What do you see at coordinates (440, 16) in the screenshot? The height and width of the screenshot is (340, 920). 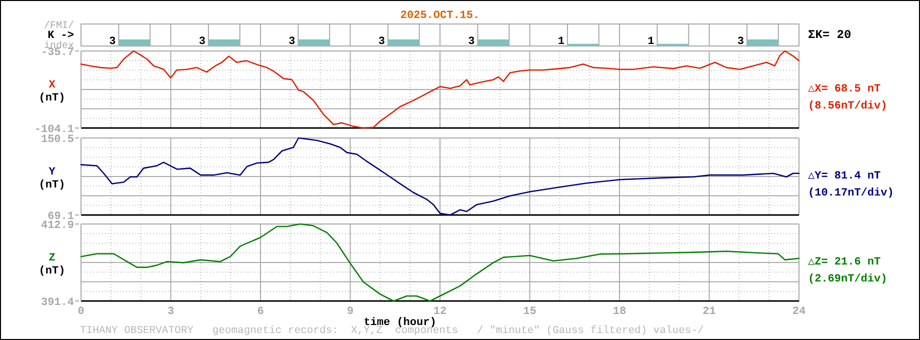 I see `chart-title: 2025.OCT.15.` at bounding box center [440, 16].